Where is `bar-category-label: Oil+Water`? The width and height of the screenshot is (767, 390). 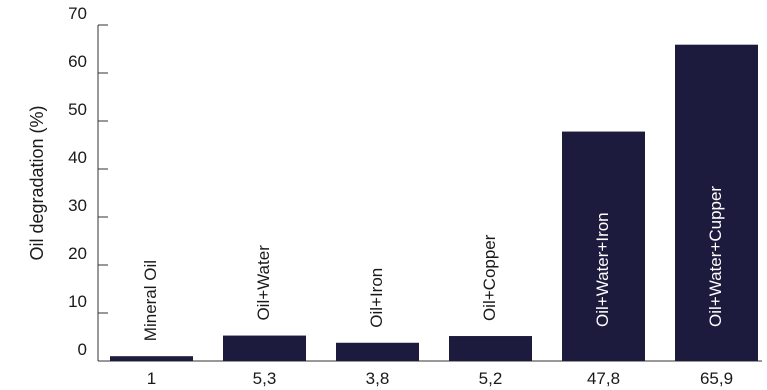
bar-category-label: Oil+Water is located at coordinates (263, 283).